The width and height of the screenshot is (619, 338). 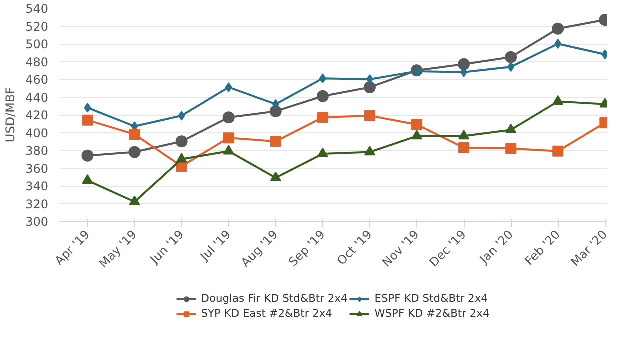 I want to click on y-tick-label: 500, so click(x=37, y=45).